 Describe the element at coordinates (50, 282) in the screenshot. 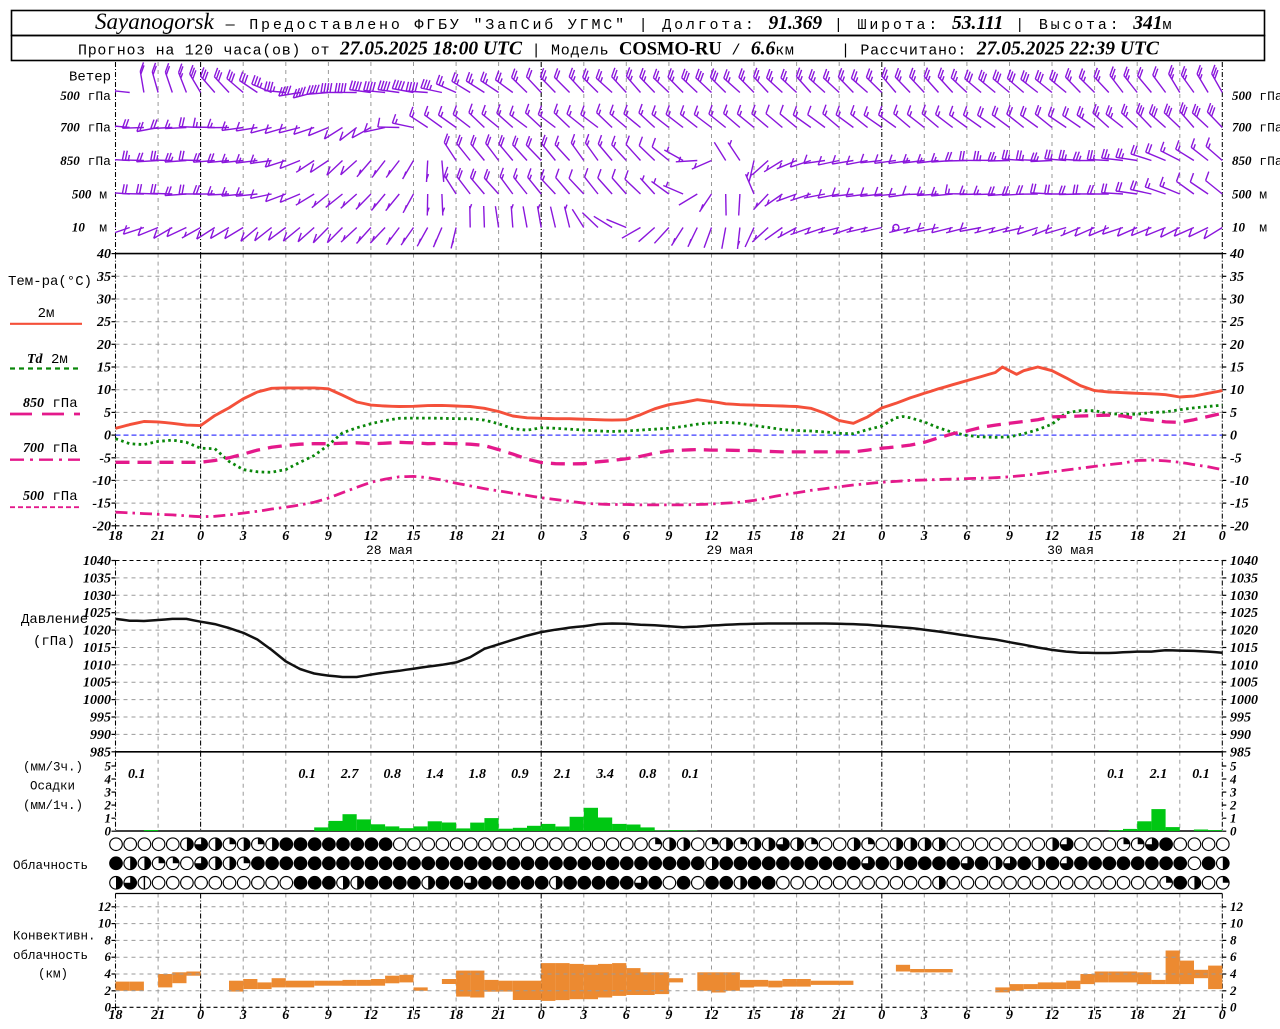

I see `svg-text: Тем-ра(°C)` at that location.